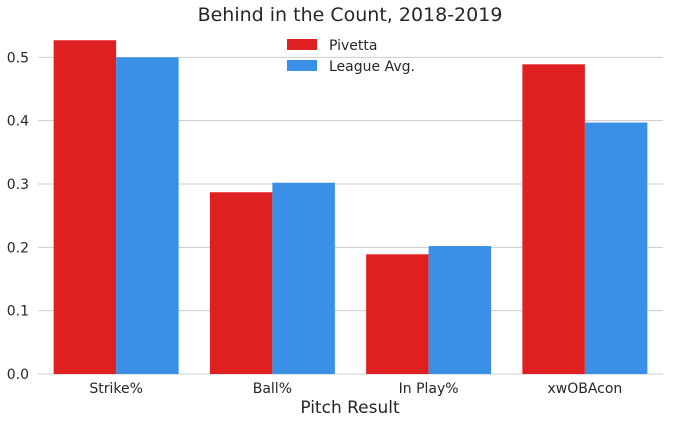 Image resolution: width=677 pixels, height=421 pixels. What do you see at coordinates (303, 278) in the screenshot?
I see `bar-league-avg-ball` at bounding box center [303, 278].